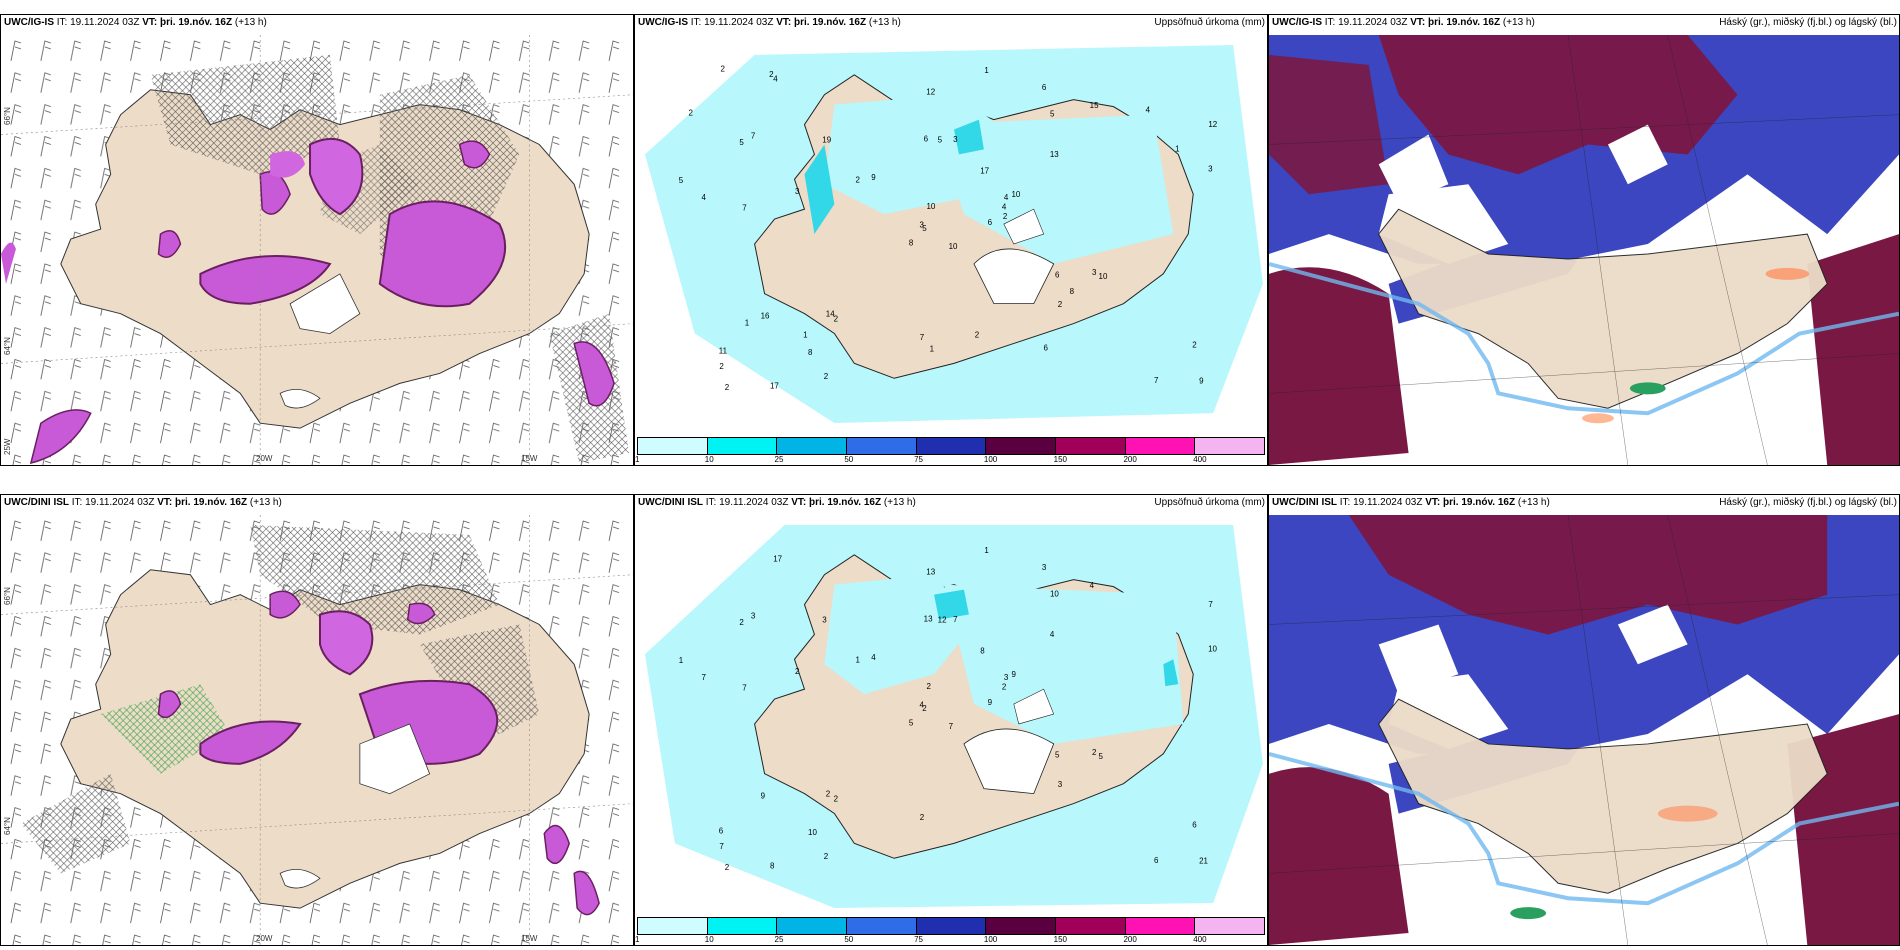 The width and height of the screenshot is (1900, 950). I want to click on colorbar-label: 400, so click(1200, 939).